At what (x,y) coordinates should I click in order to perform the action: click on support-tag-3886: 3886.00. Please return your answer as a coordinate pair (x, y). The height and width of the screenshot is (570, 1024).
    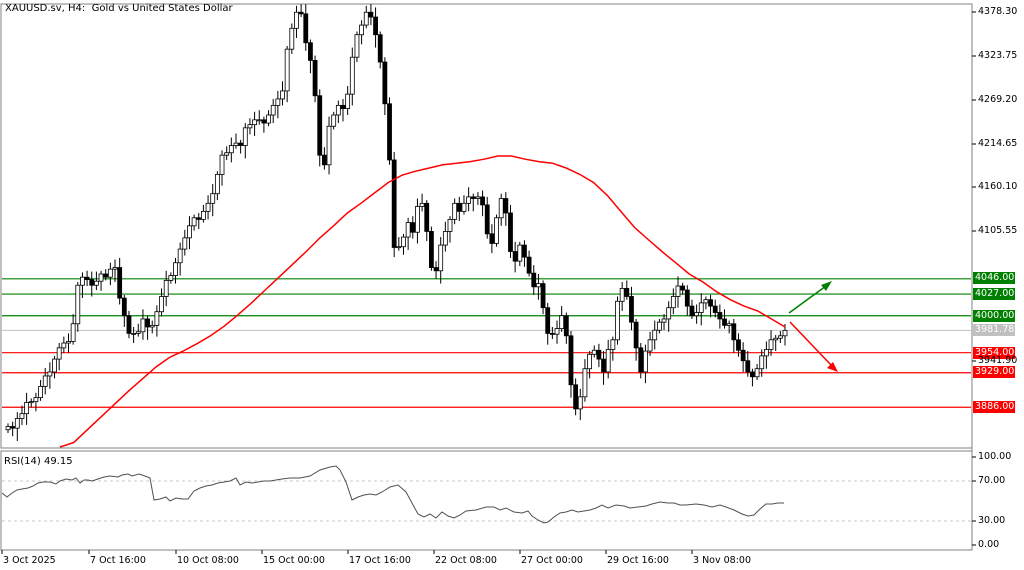
    Looking at the image, I should click on (994, 407).